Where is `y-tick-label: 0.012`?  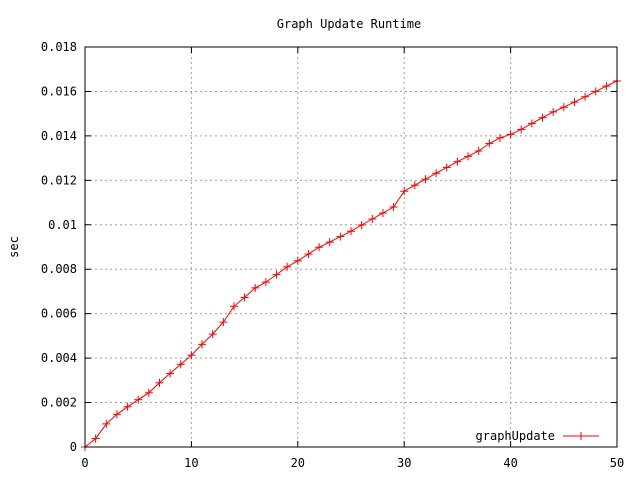 y-tick-label: 0.012 is located at coordinates (59, 180).